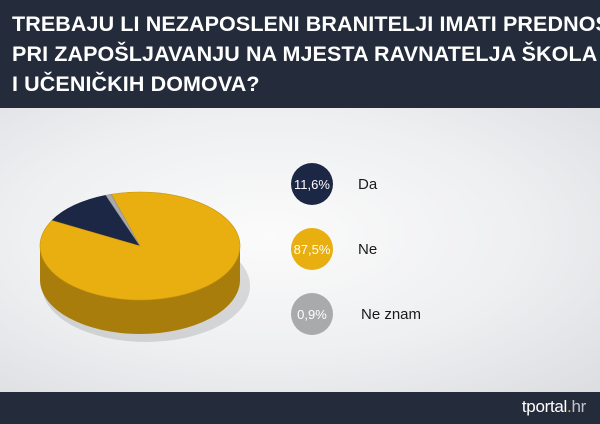 The width and height of the screenshot is (600, 424). I want to click on data-label-da: 11,6%, so click(312, 184).